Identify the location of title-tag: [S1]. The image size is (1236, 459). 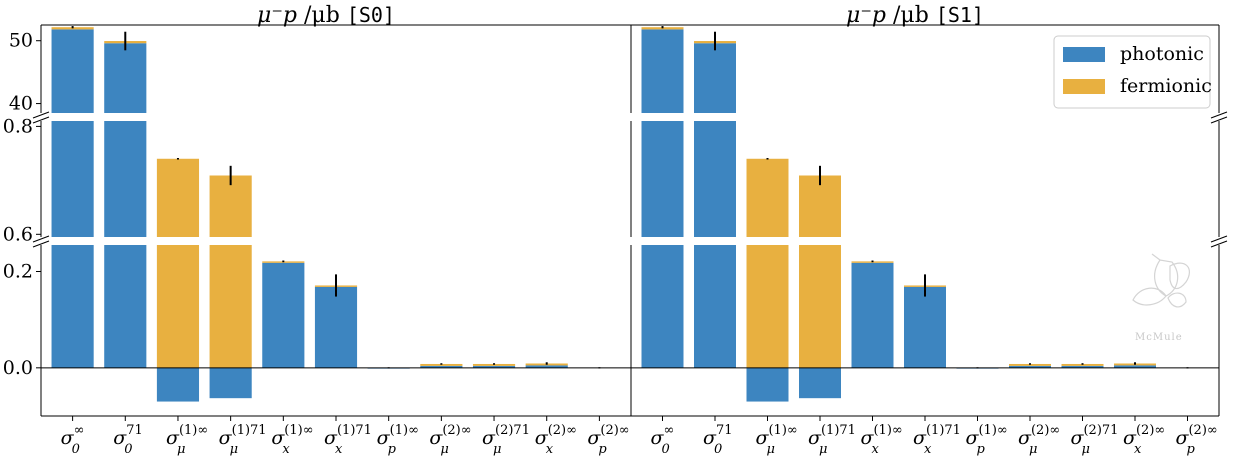
(960, 15).